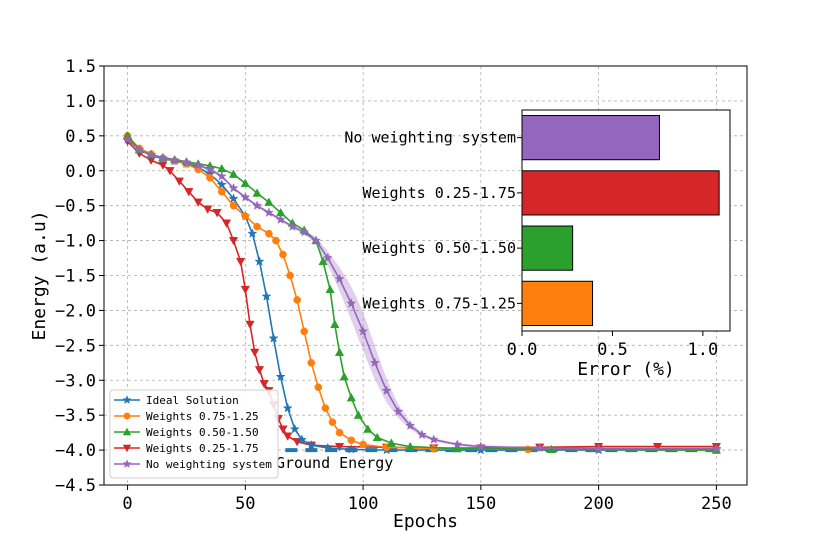  Describe the element at coordinates (439, 303) in the screenshot. I see `inset-category-label: Weights 0.75-1.25` at that location.